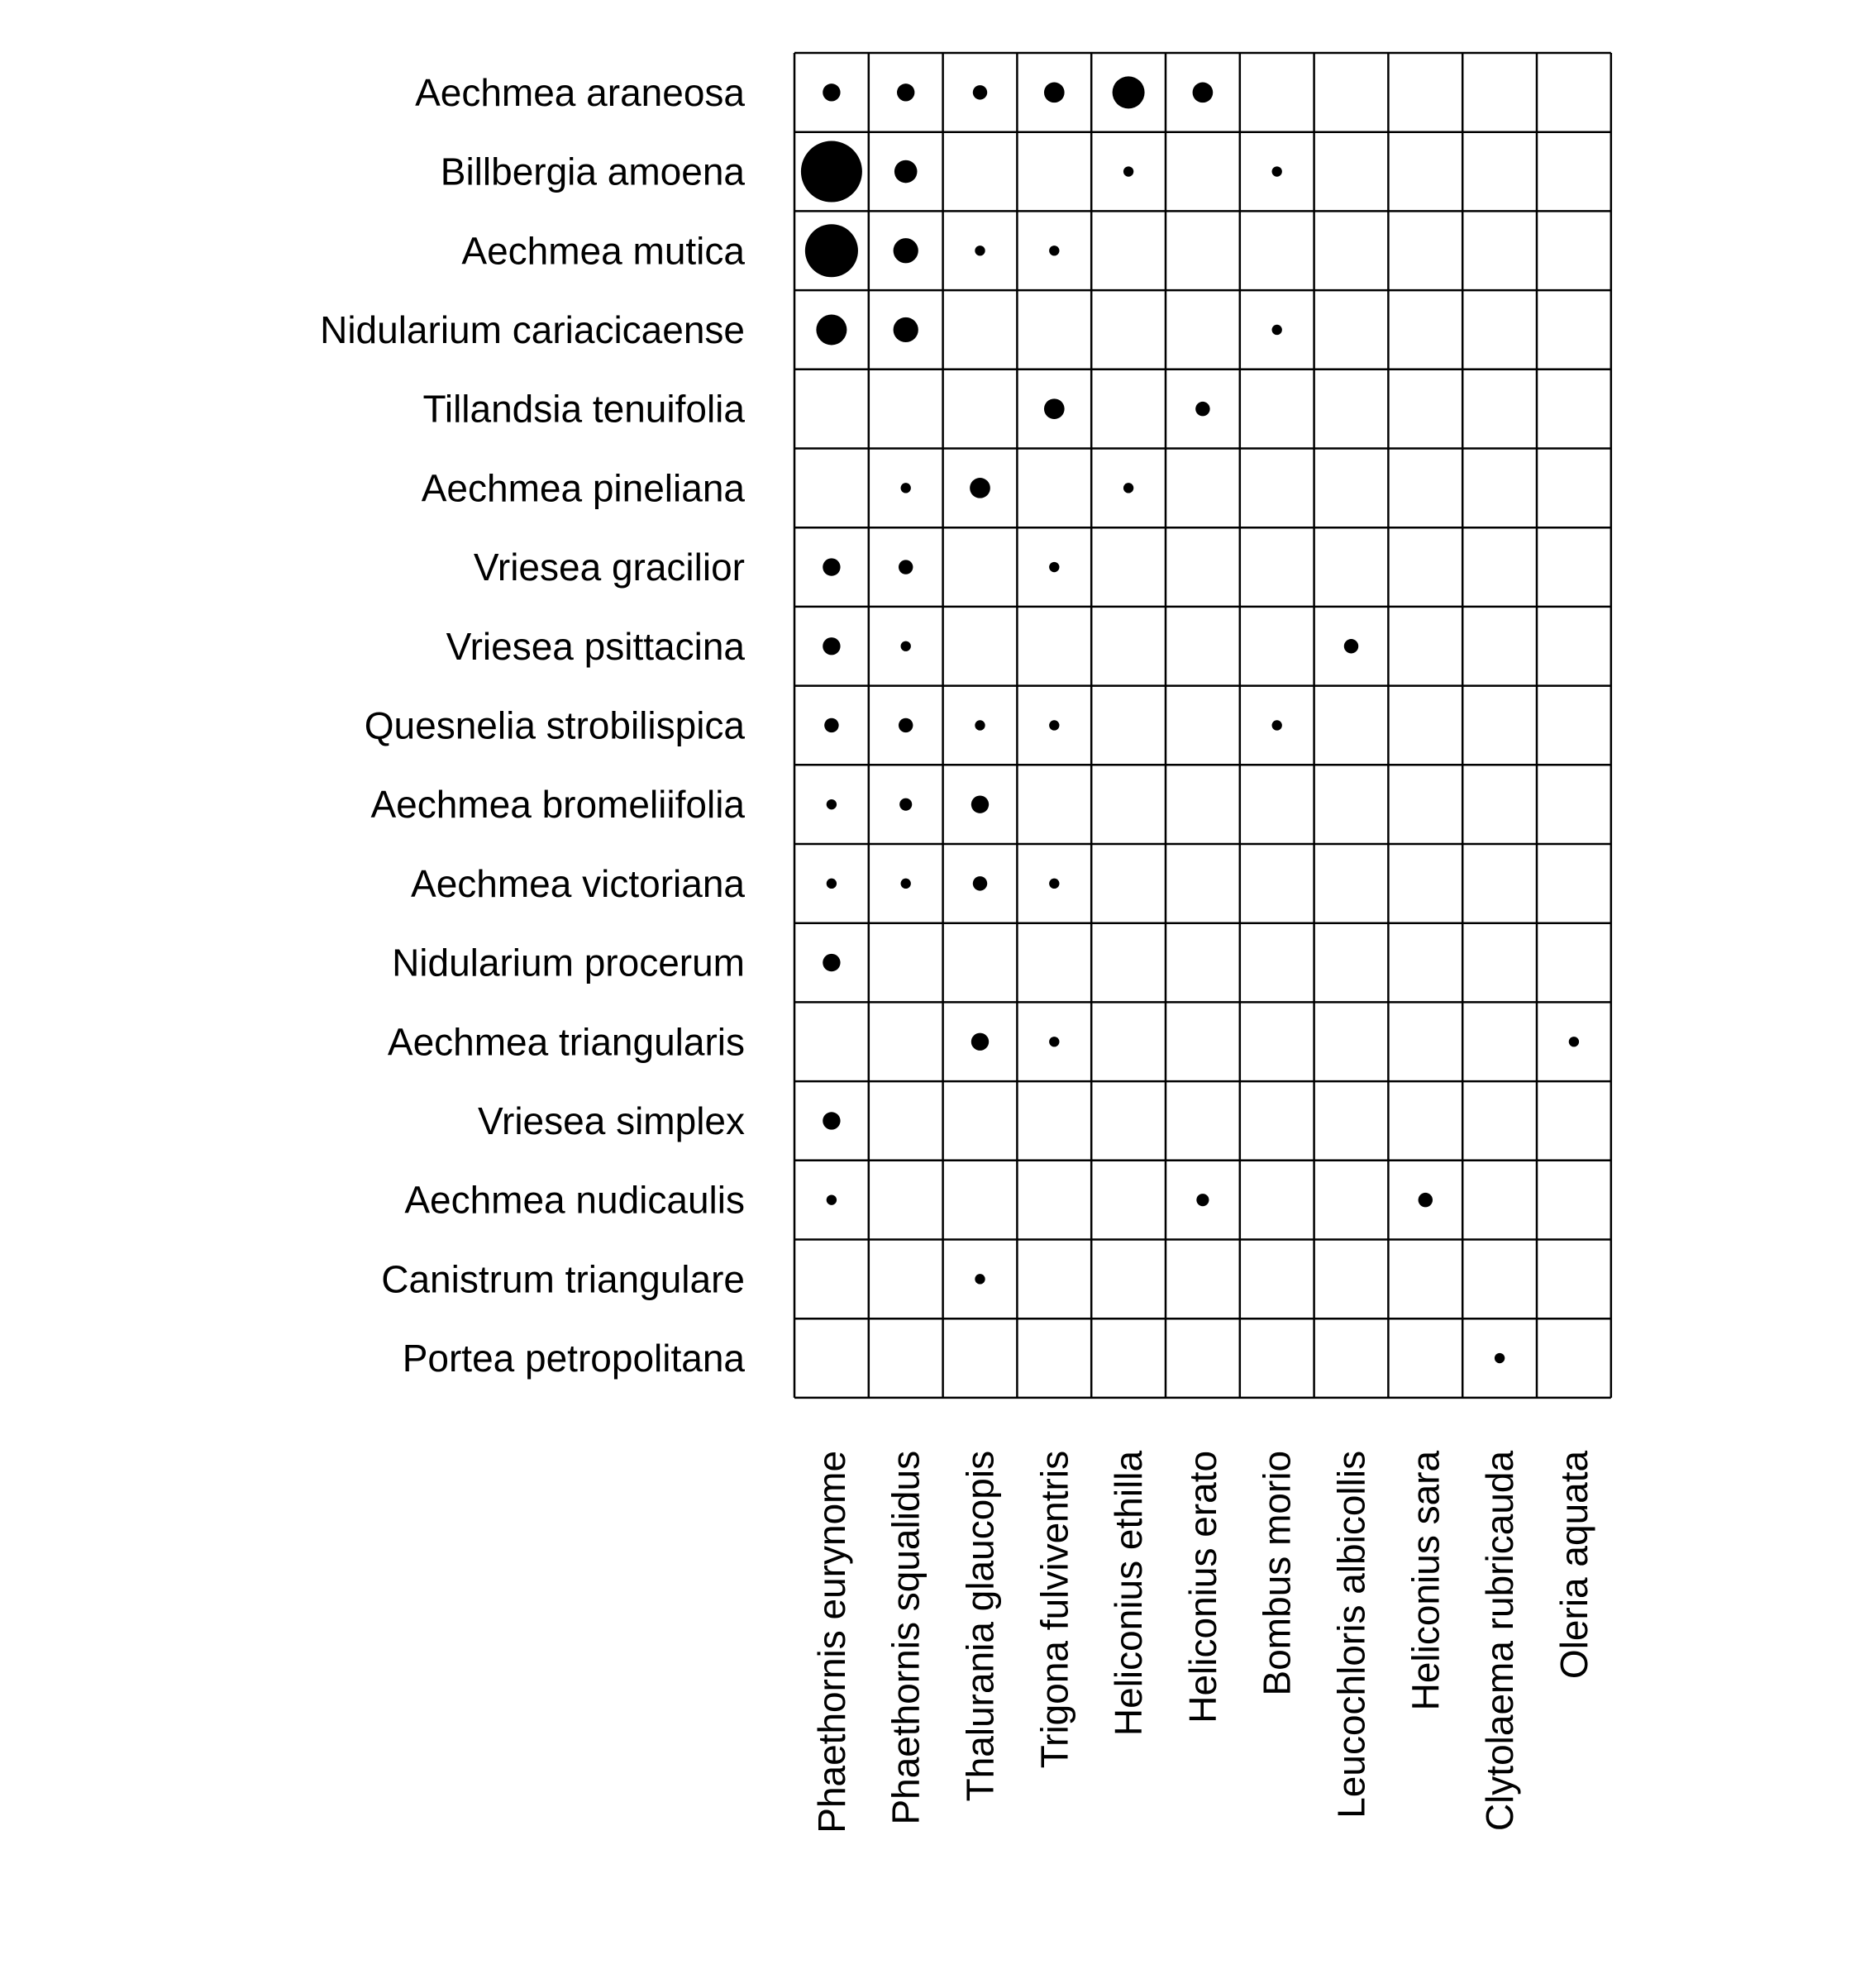 Image resolution: width=1860 pixels, height=1988 pixels. What do you see at coordinates (603, 250) in the screenshot?
I see `row-label: Aechmea mutica` at bounding box center [603, 250].